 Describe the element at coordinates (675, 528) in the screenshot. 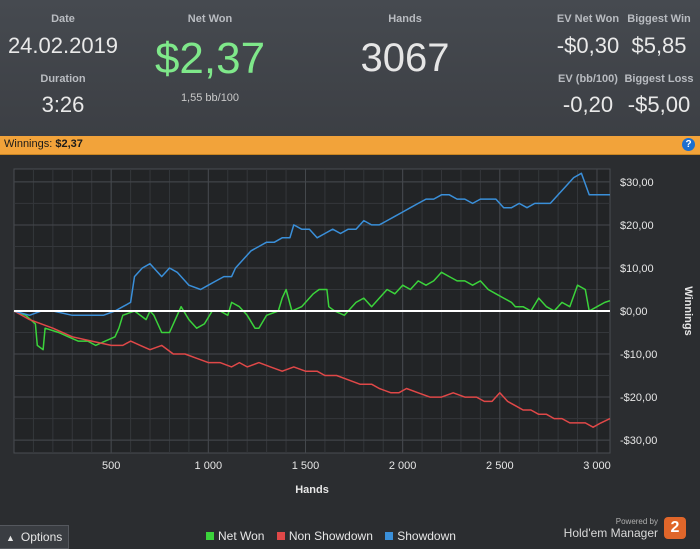

I see `hm2-logo-icon: 2` at that location.